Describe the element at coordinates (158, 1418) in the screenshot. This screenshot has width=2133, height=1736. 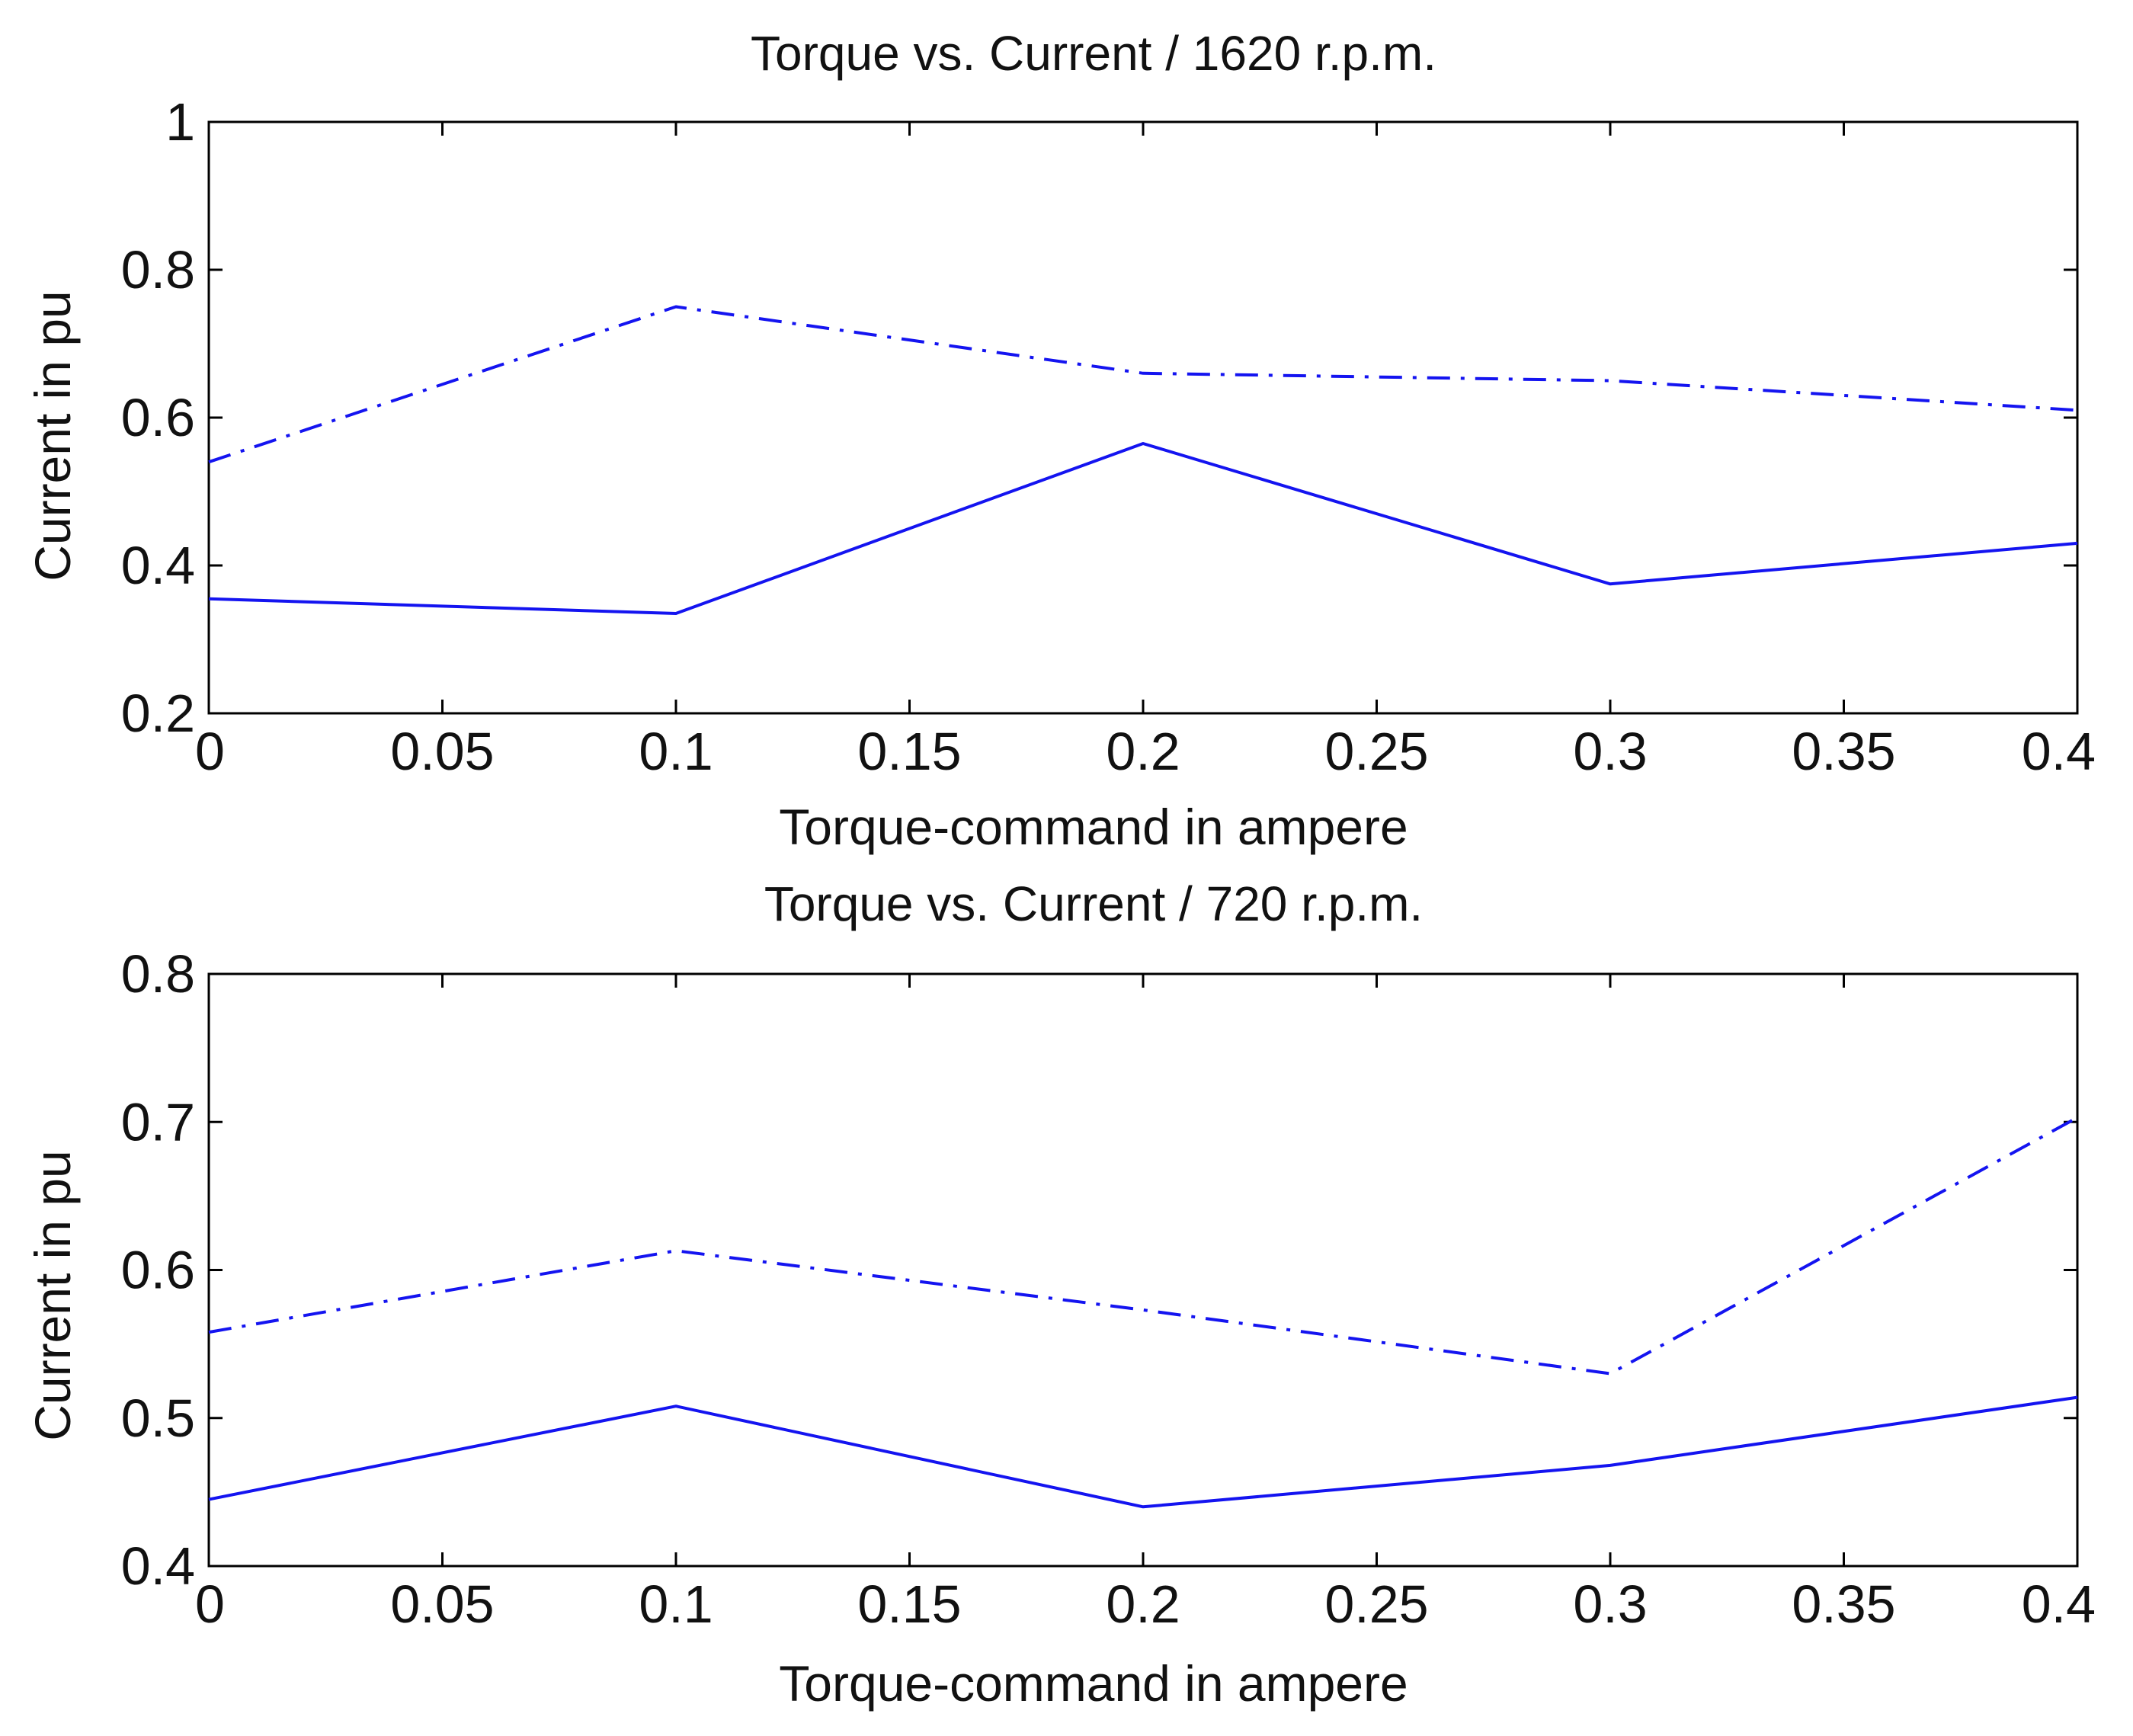
I see `y-tick-label: 0.5` at that location.